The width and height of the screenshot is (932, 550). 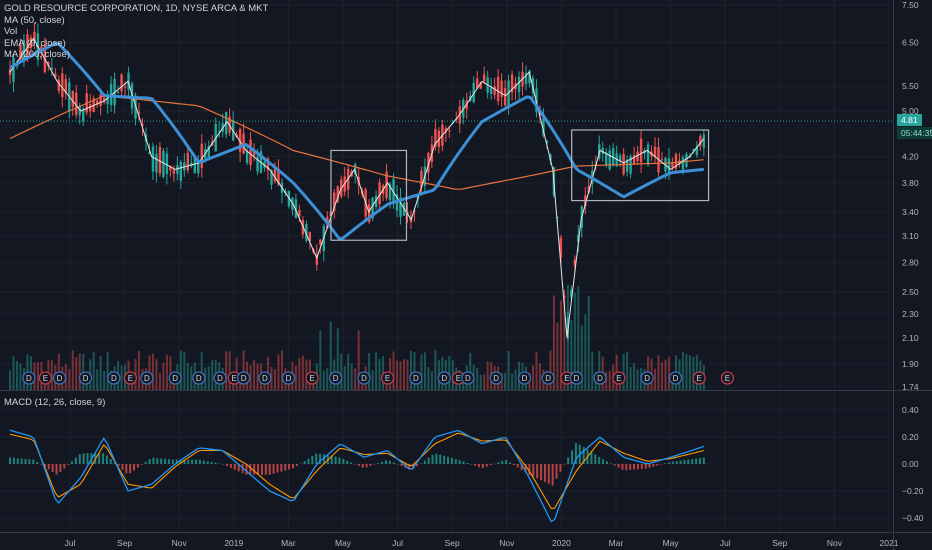 What do you see at coordinates (35, 43) in the screenshot?
I see `ema9-legend: EMA (9, close)` at bounding box center [35, 43].